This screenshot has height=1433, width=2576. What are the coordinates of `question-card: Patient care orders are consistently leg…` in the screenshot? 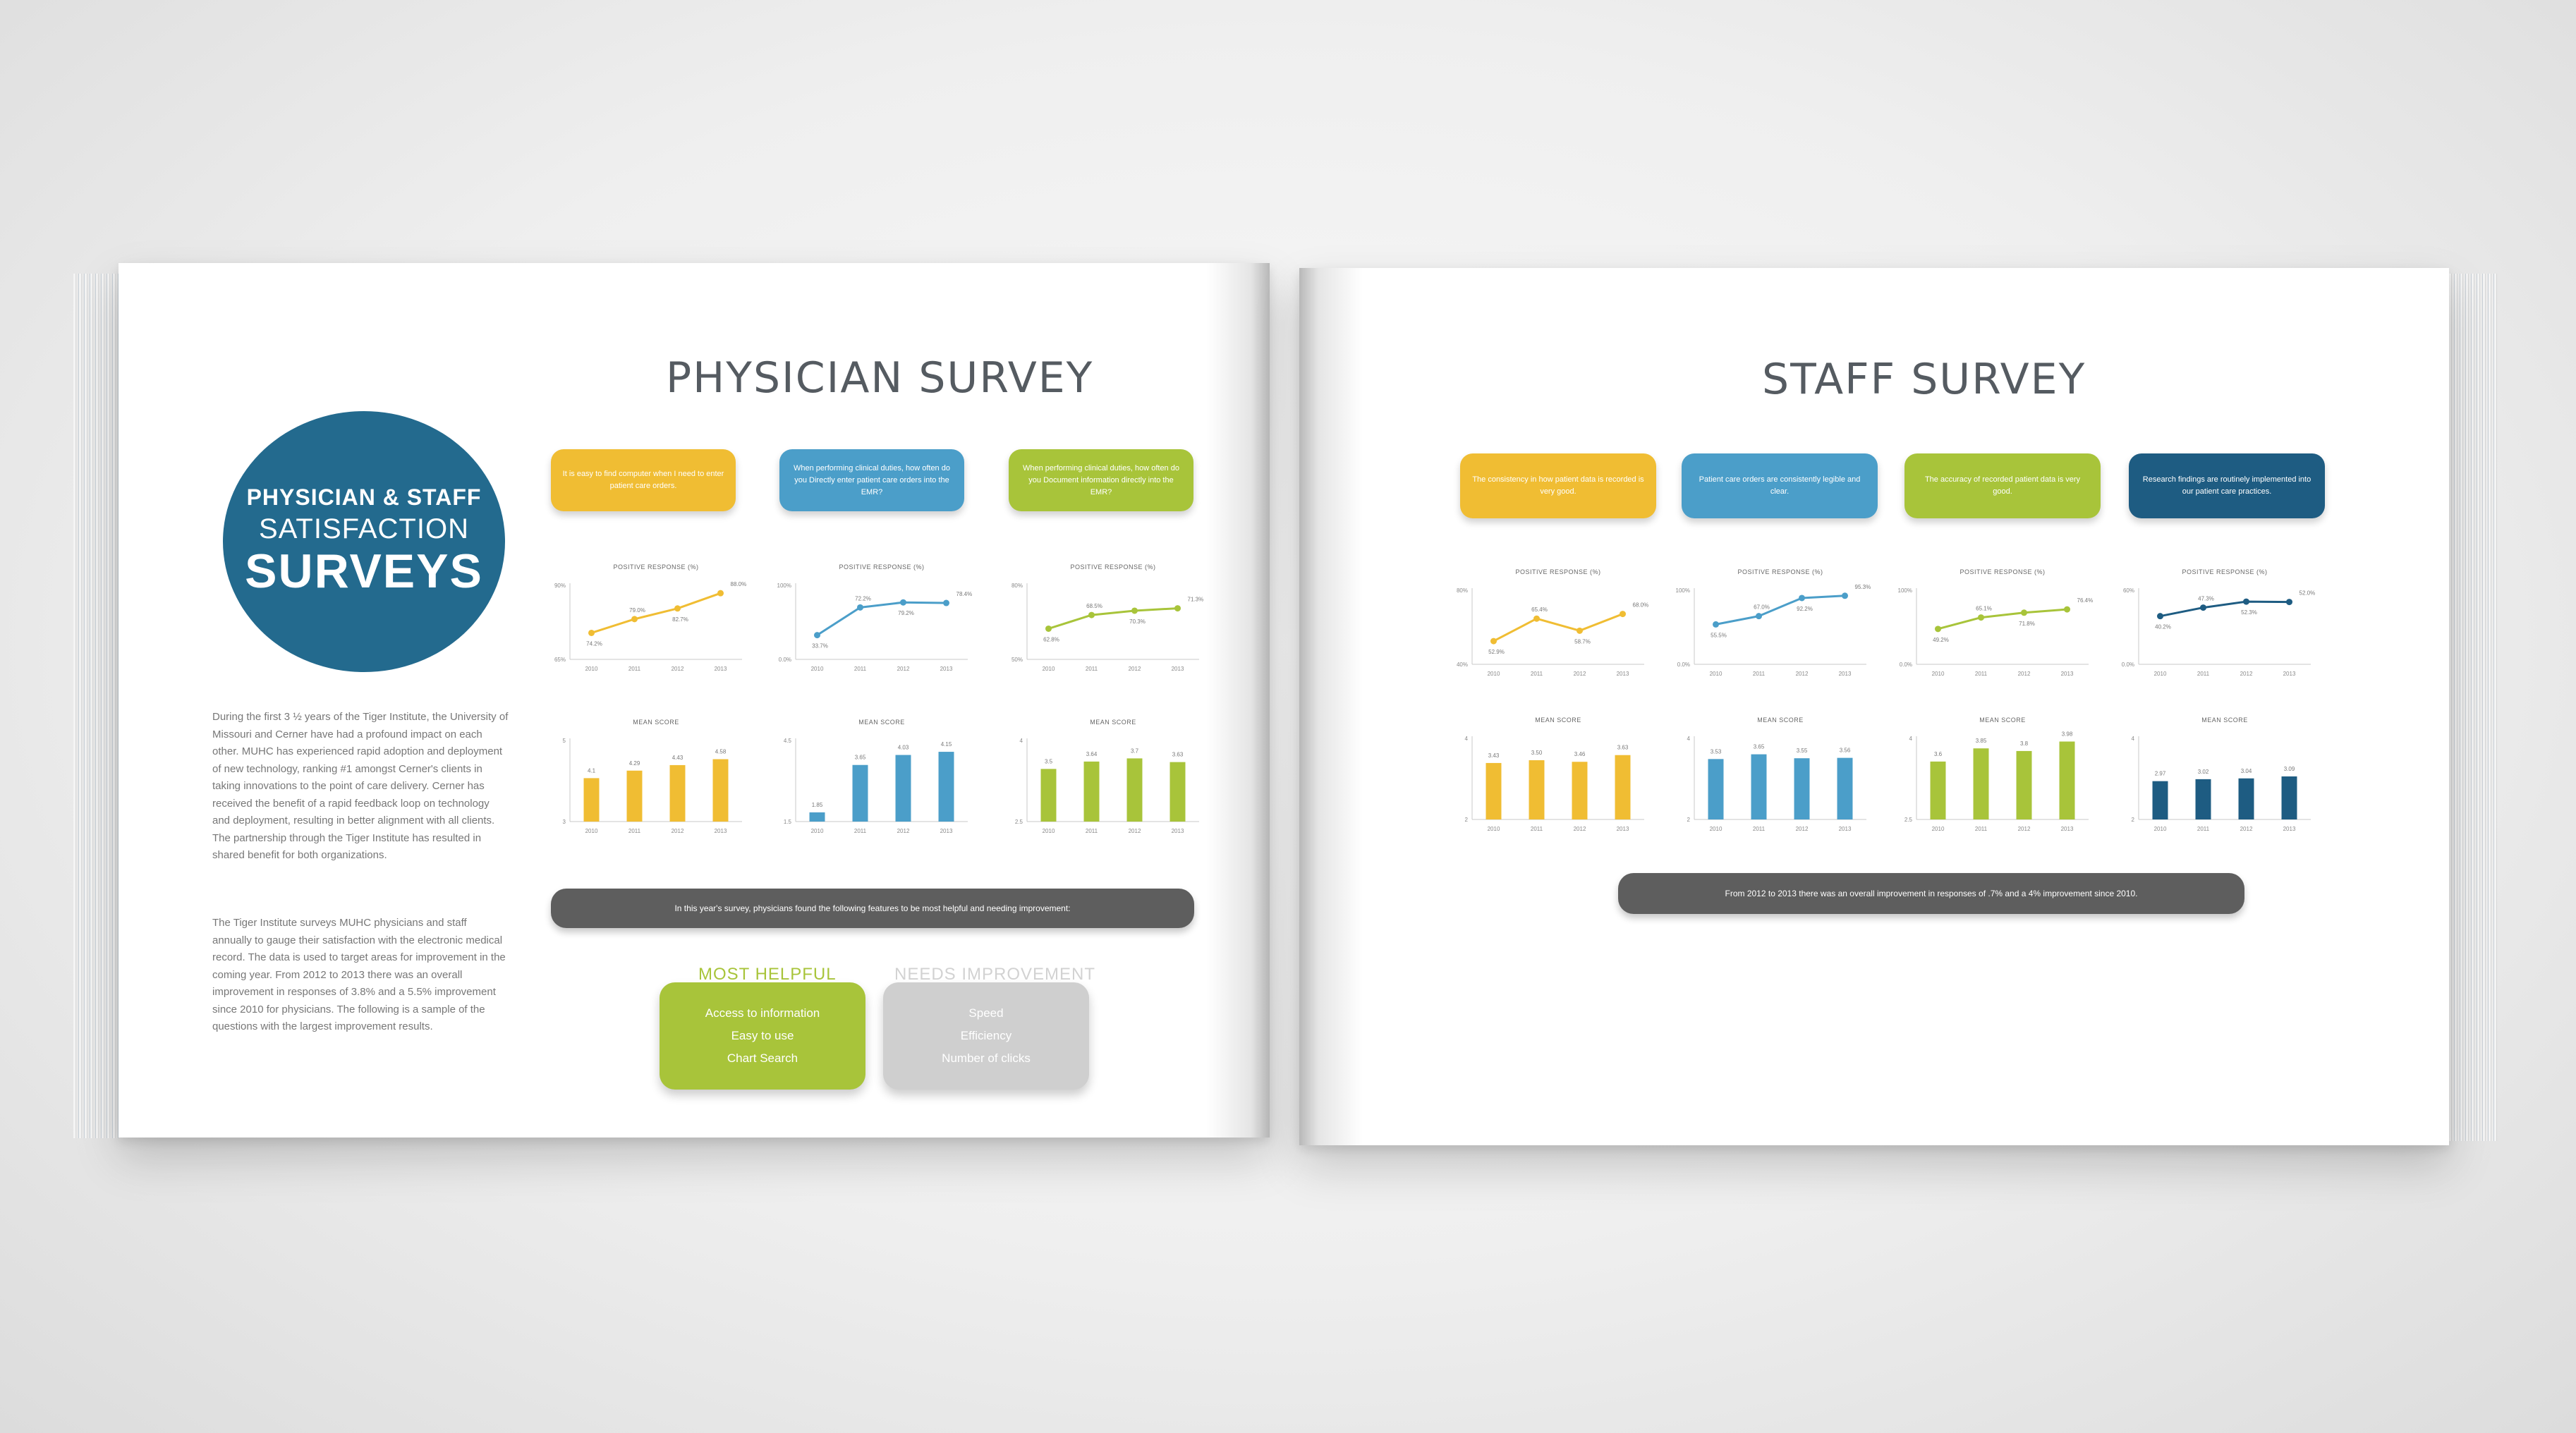 It's located at (1780, 485).